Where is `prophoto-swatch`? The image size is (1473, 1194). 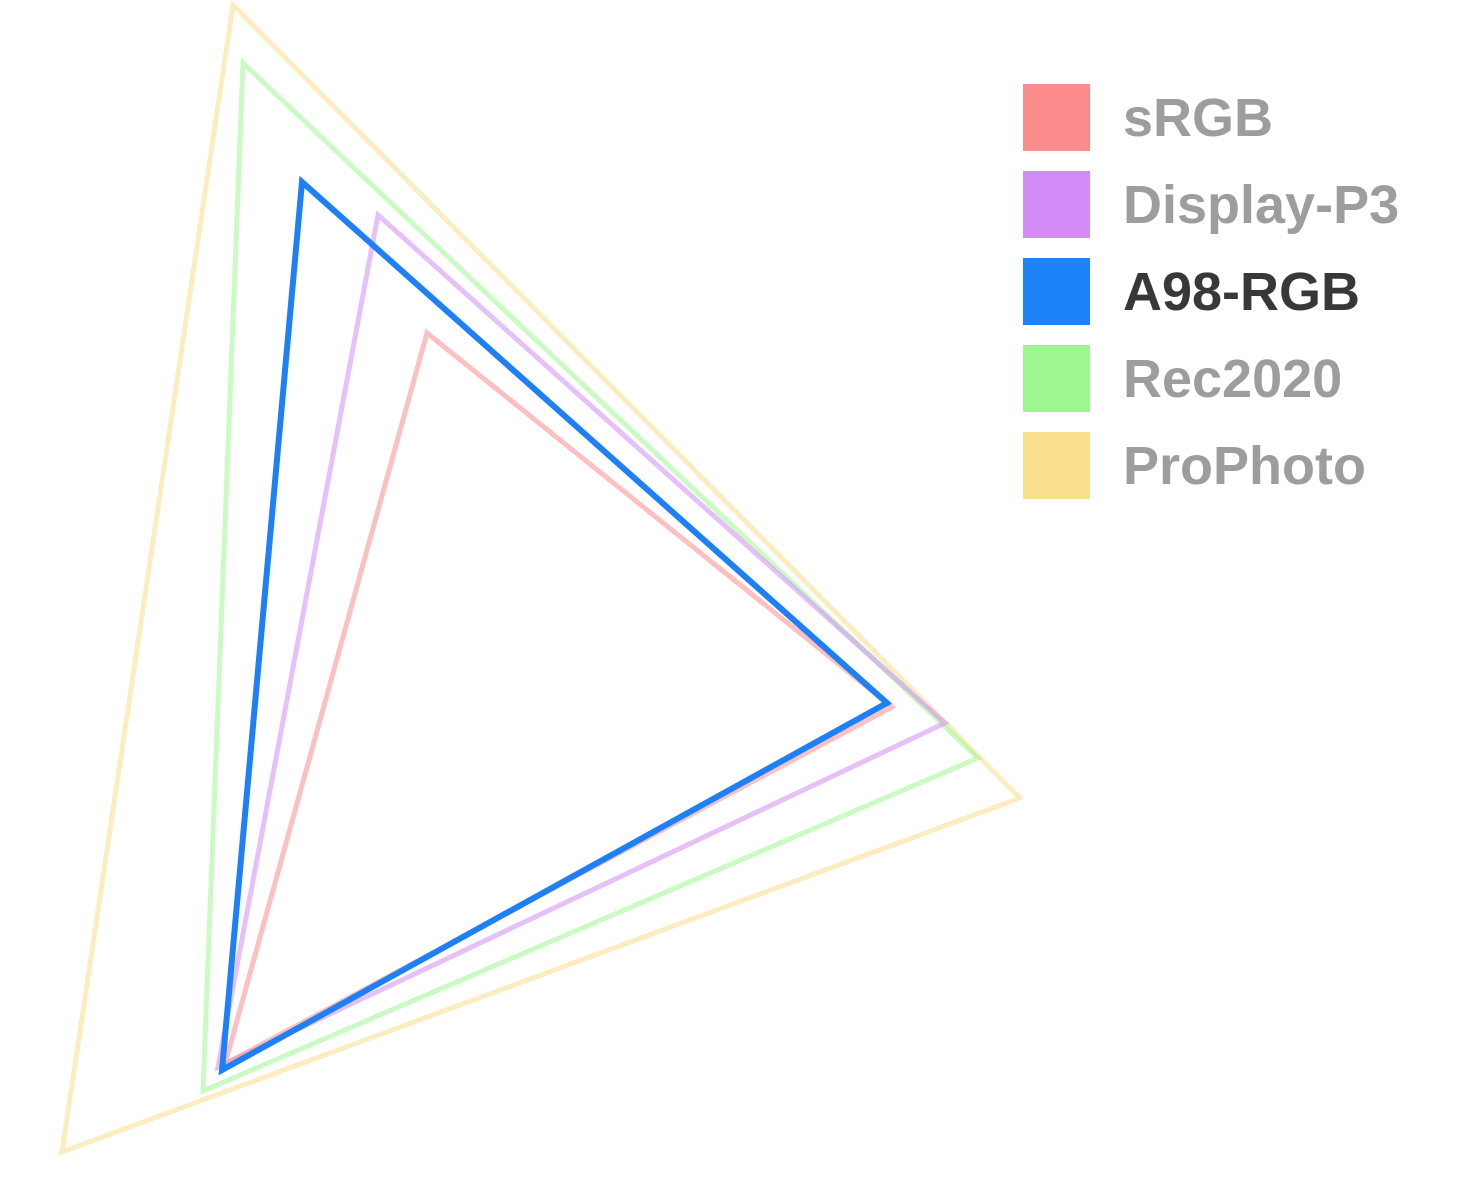
prophoto-swatch is located at coordinates (1056, 465).